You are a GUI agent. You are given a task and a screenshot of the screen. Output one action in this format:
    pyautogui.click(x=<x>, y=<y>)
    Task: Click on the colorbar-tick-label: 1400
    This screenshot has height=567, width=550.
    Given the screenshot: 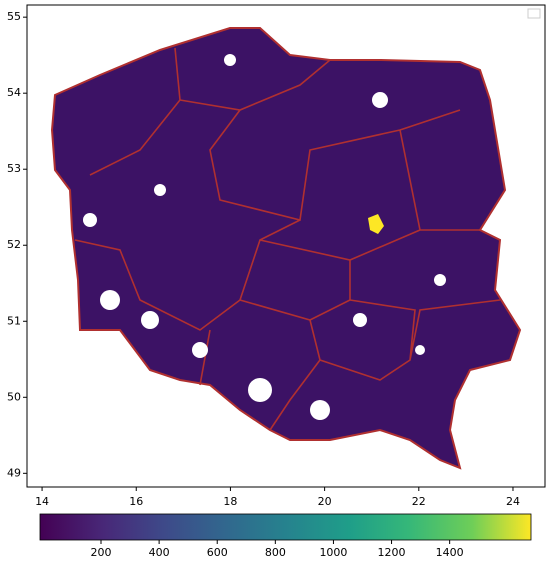 What is the action you would take?
    pyautogui.click(x=450, y=552)
    